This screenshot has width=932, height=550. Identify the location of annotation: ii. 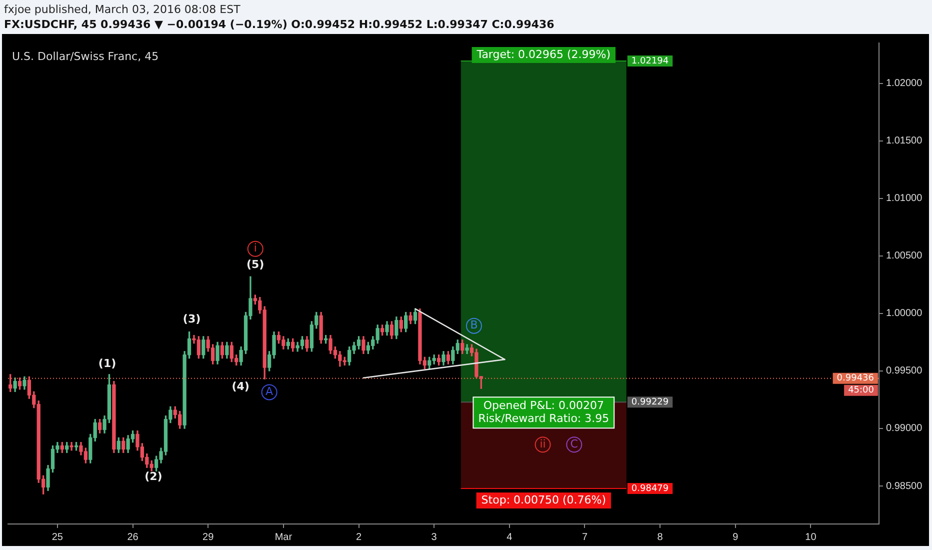
(543, 443).